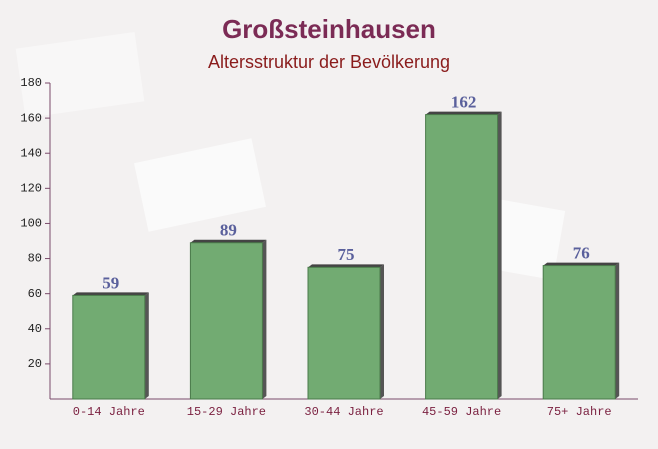 Image resolution: width=658 pixels, height=449 pixels. What do you see at coordinates (228, 230) in the screenshot?
I see `value-label: 89` at bounding box center [228, 230].